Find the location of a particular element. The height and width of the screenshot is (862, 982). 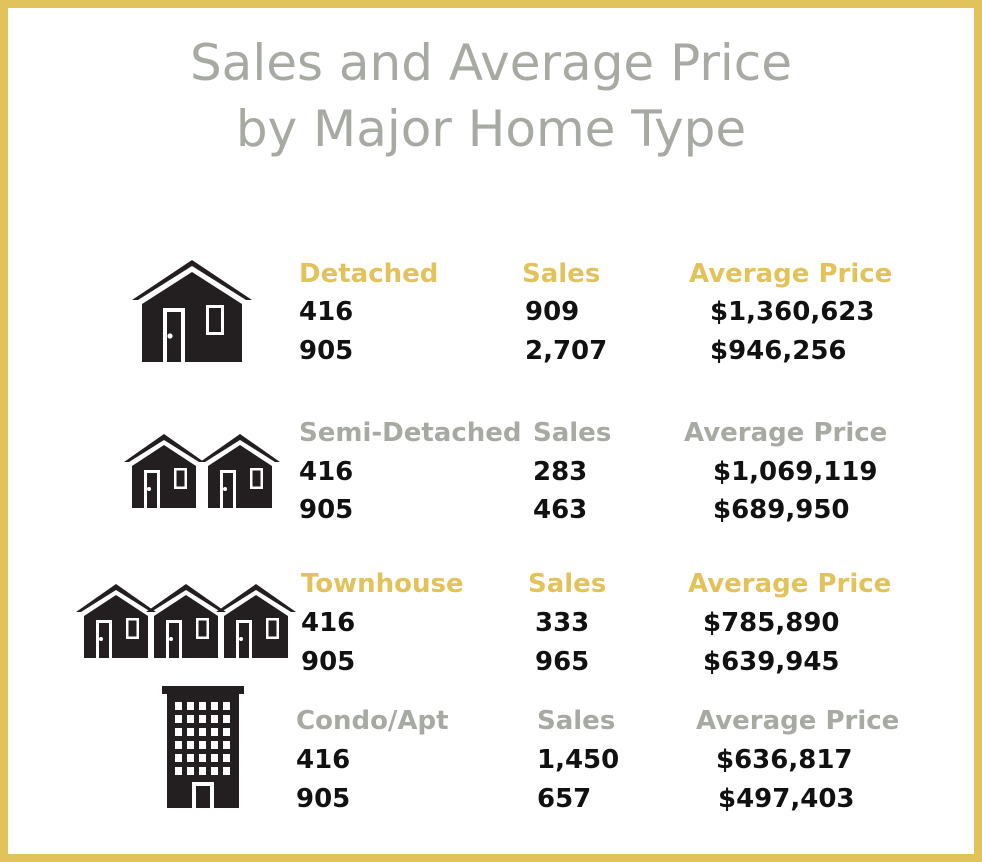

condo-416-area: 416 is located at coordinates (323, 760).